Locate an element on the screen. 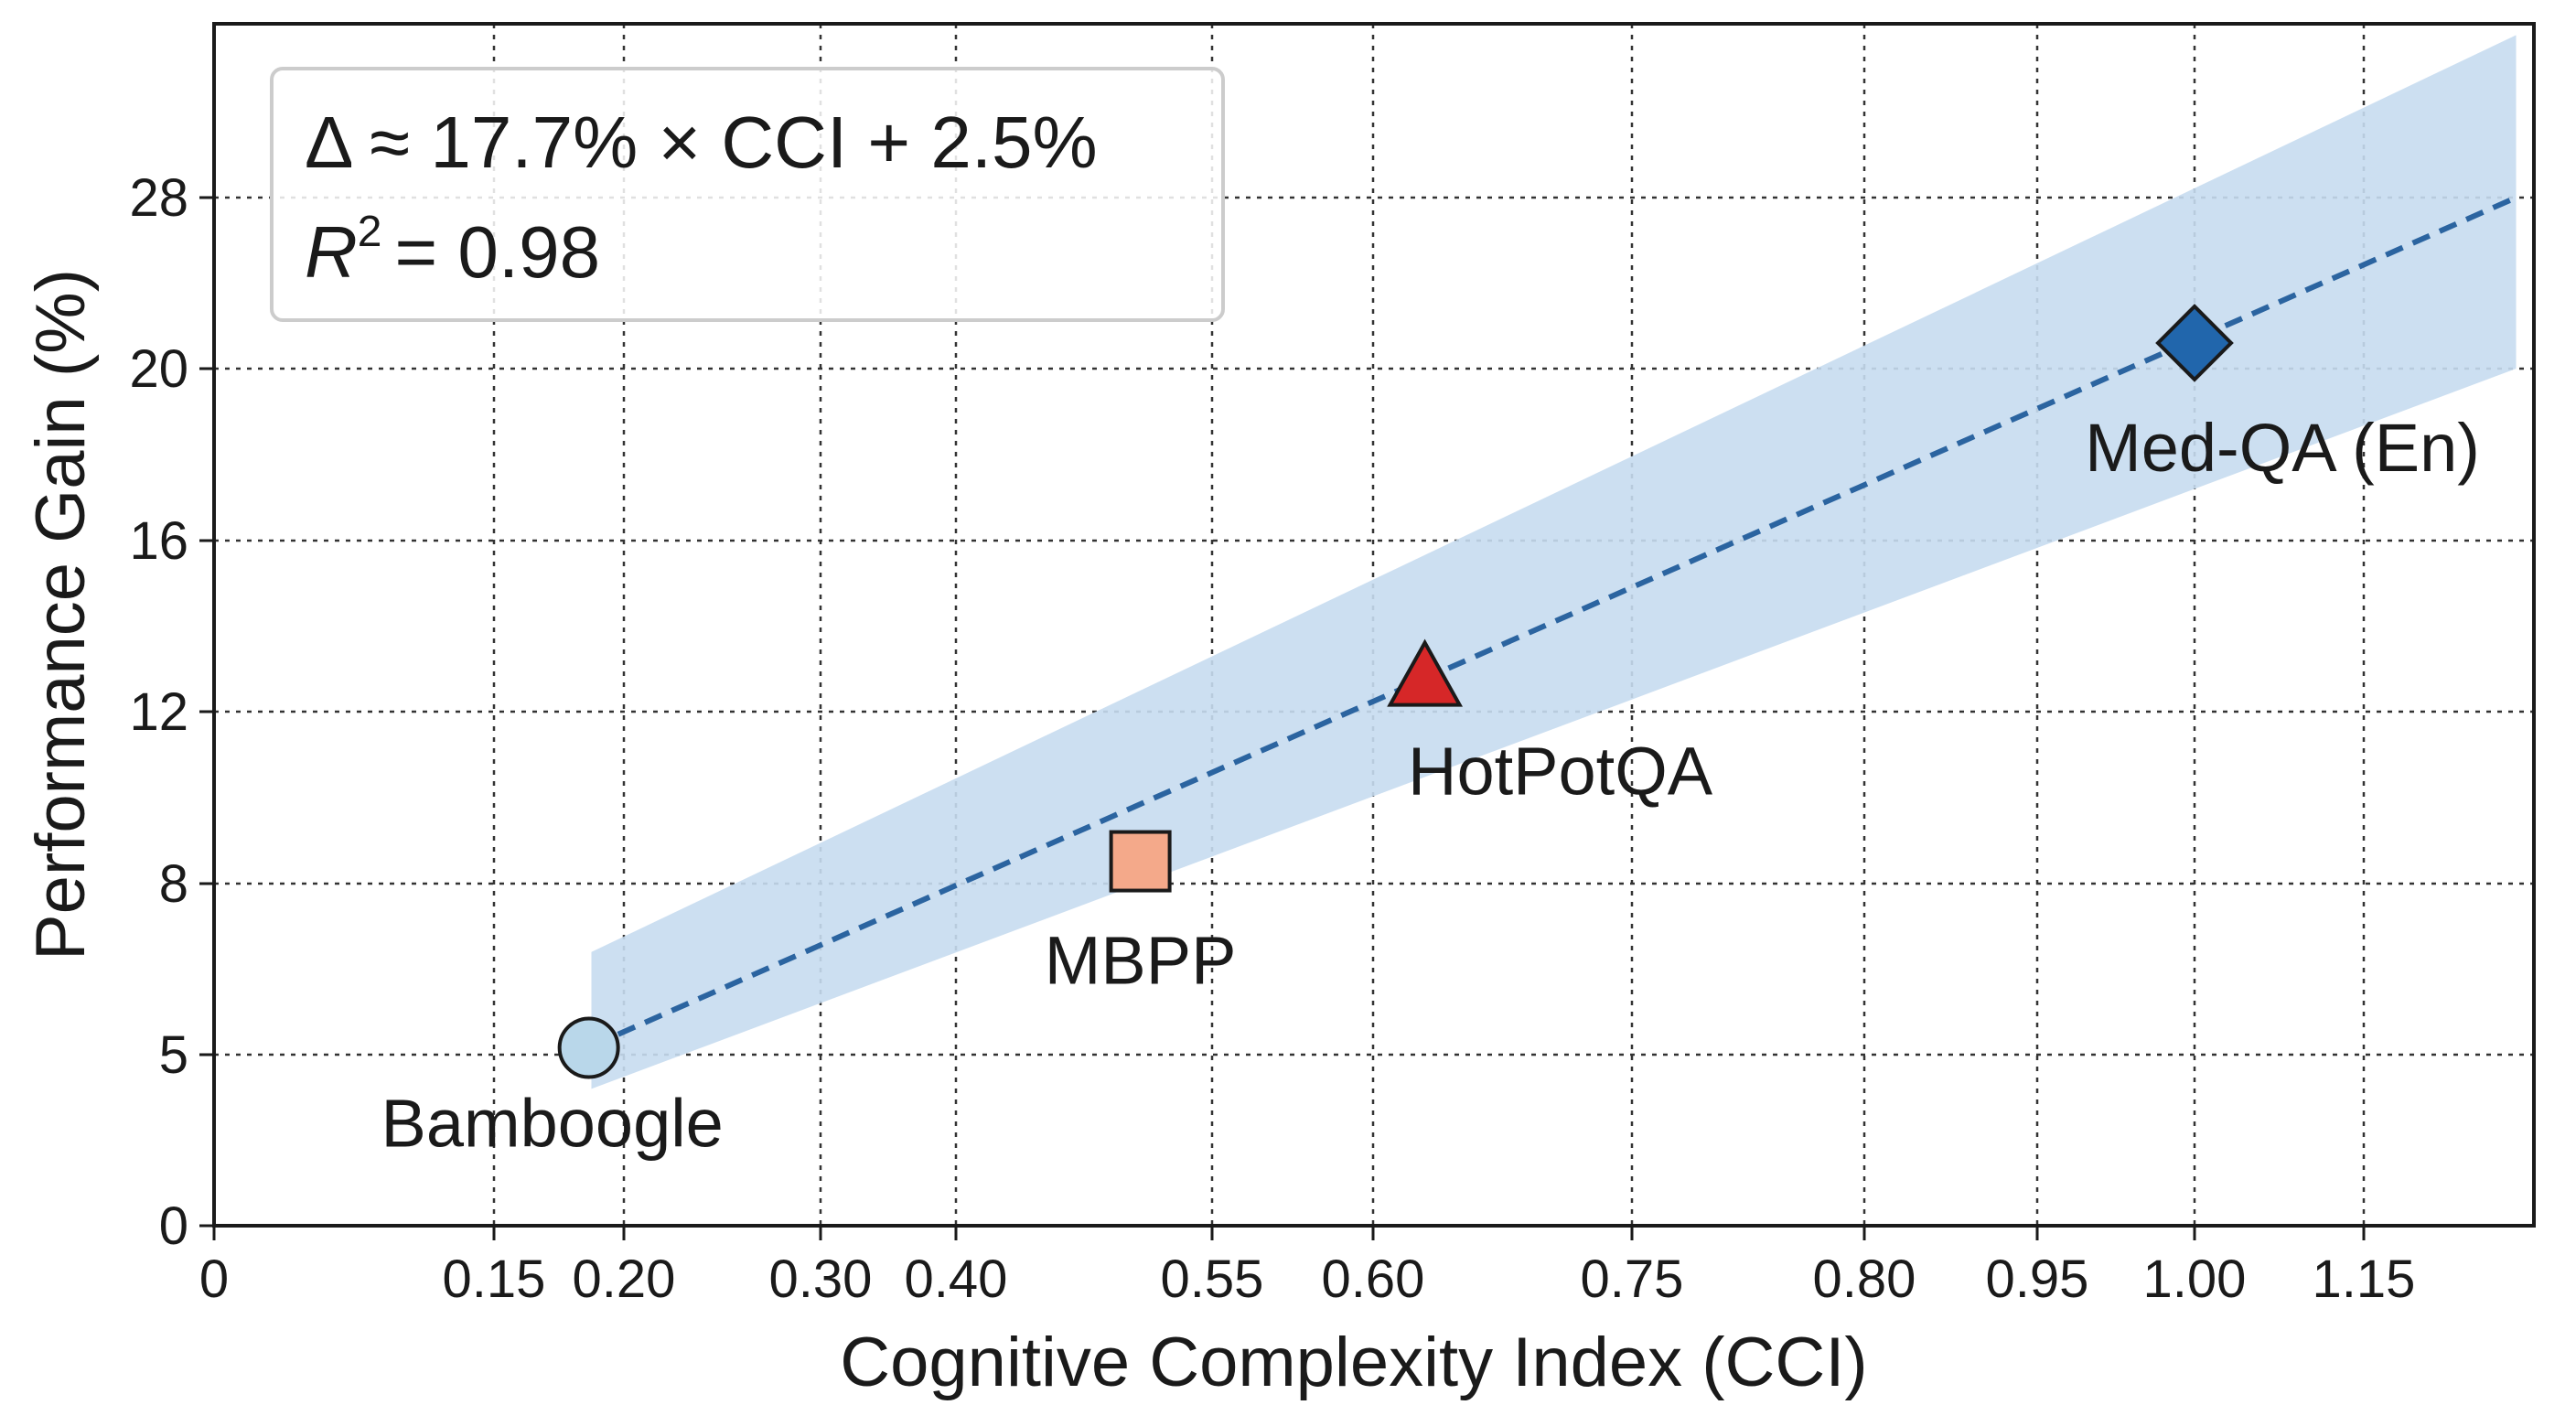 The image size is (2576, 1405). y-tick-label: 16 is located at coordinates (158, 541).